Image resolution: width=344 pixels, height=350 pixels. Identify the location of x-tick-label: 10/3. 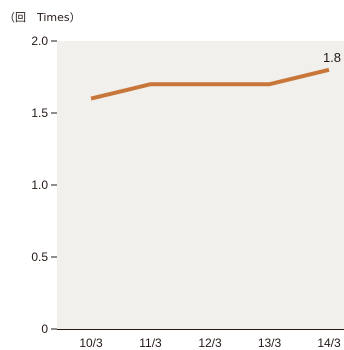
(91, 343).